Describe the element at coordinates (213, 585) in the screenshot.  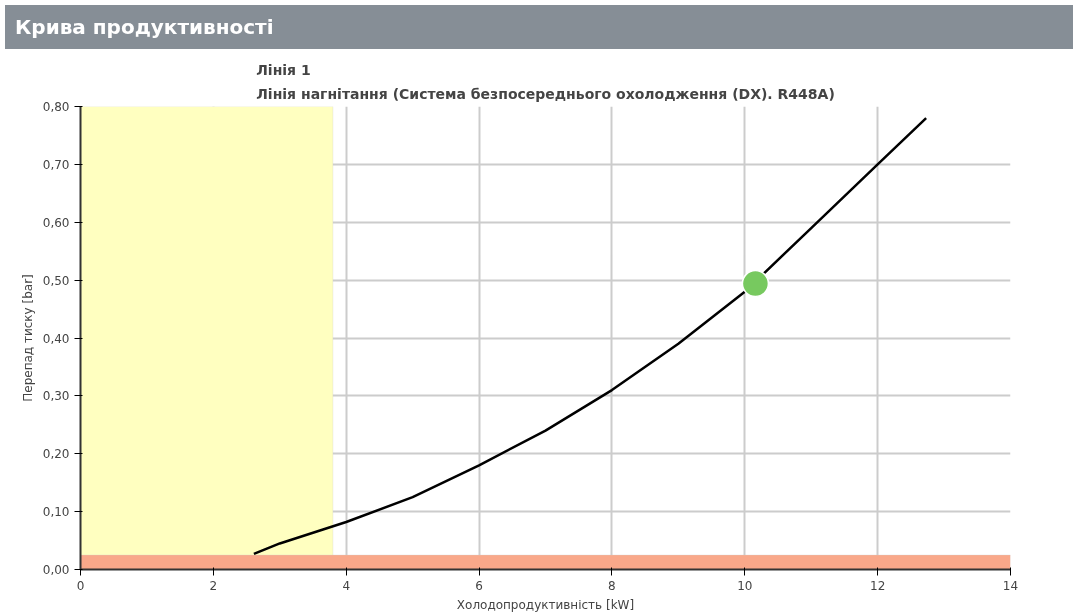
I see `x-tick-label: 2` at that location.